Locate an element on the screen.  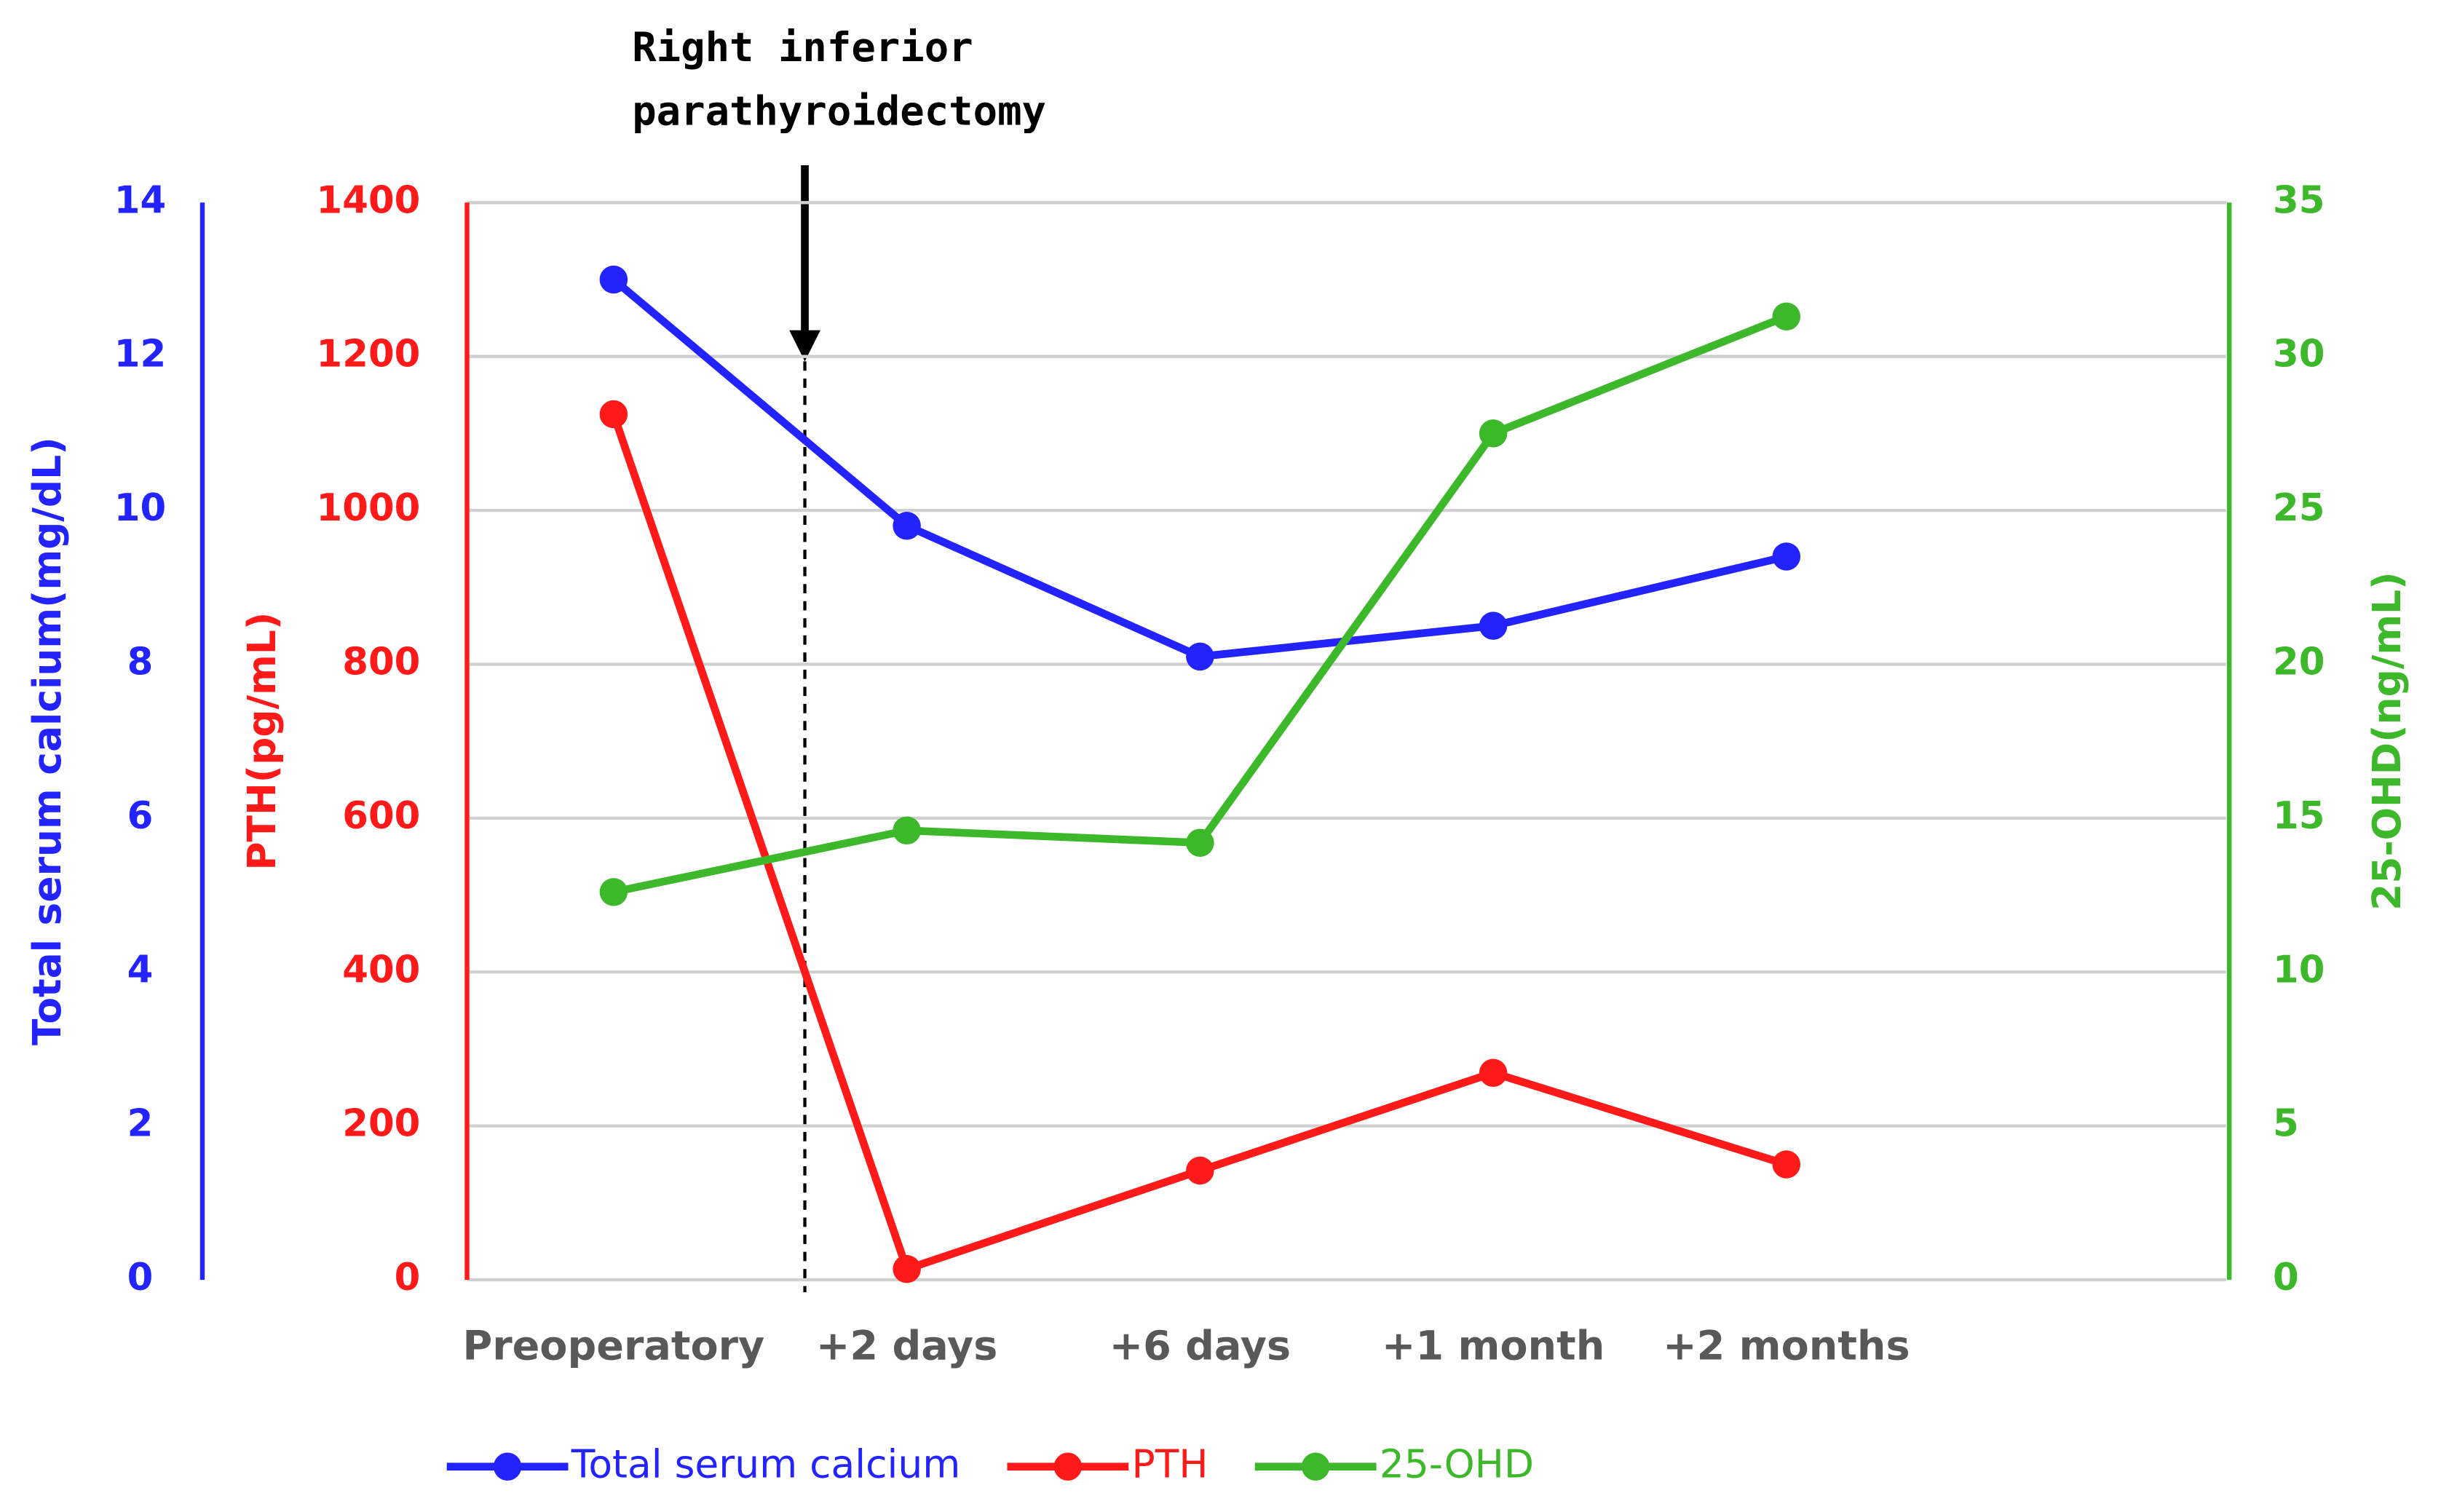
x-tick-label: +2 months is located at coordinates (1787, 1345).